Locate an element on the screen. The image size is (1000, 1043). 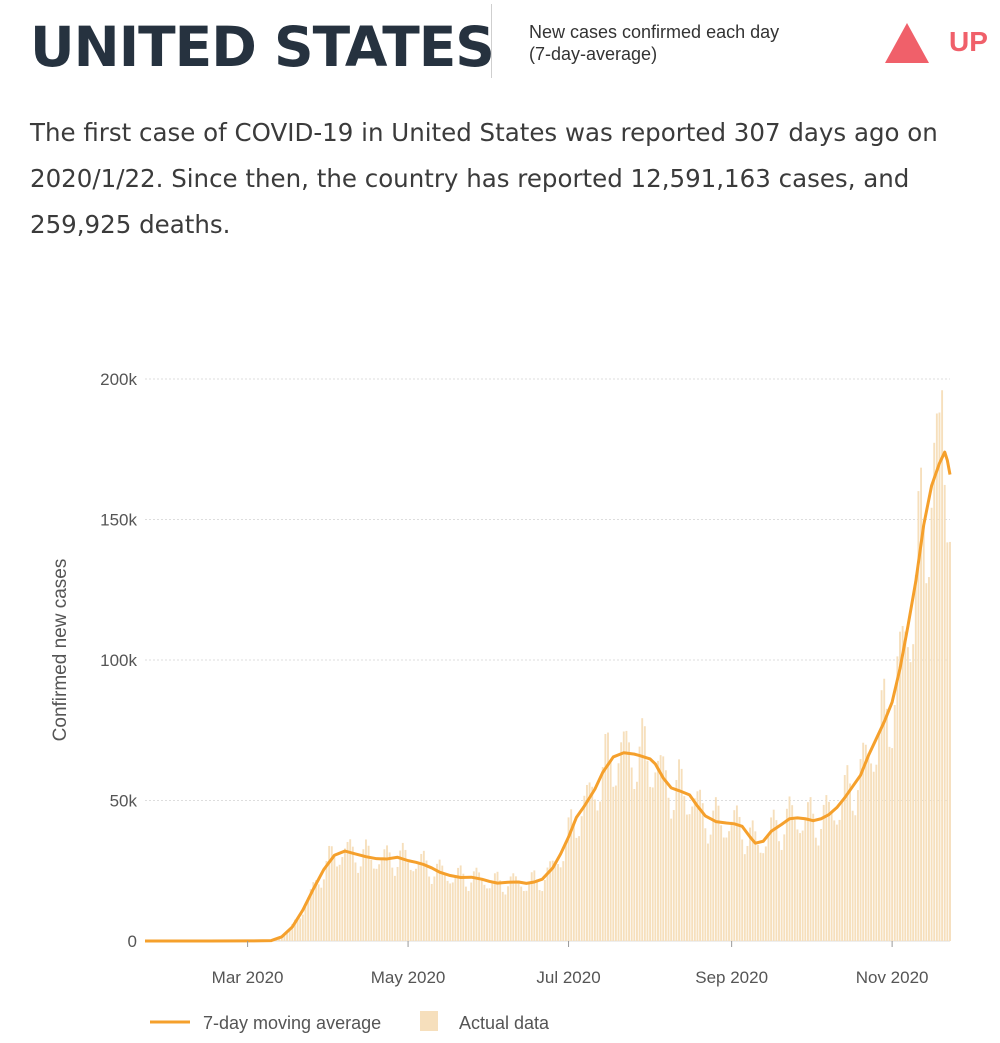
y-axis-title: Confirmed new cases is located at coordinates (60, 650).